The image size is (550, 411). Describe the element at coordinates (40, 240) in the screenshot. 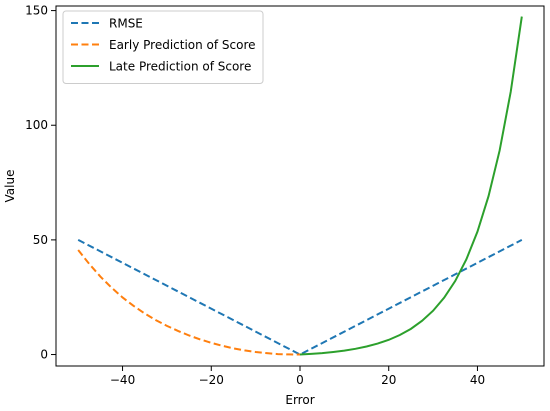

I see `y-tick-label: 50` at that location.